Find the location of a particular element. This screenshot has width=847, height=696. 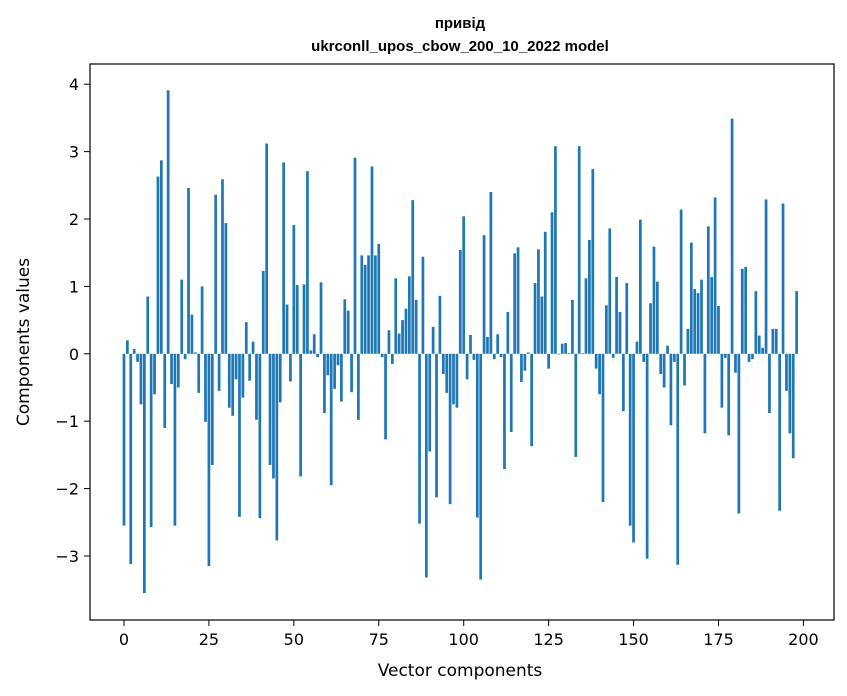

x-tick-label: 125 is located at coordinates (548, 639).